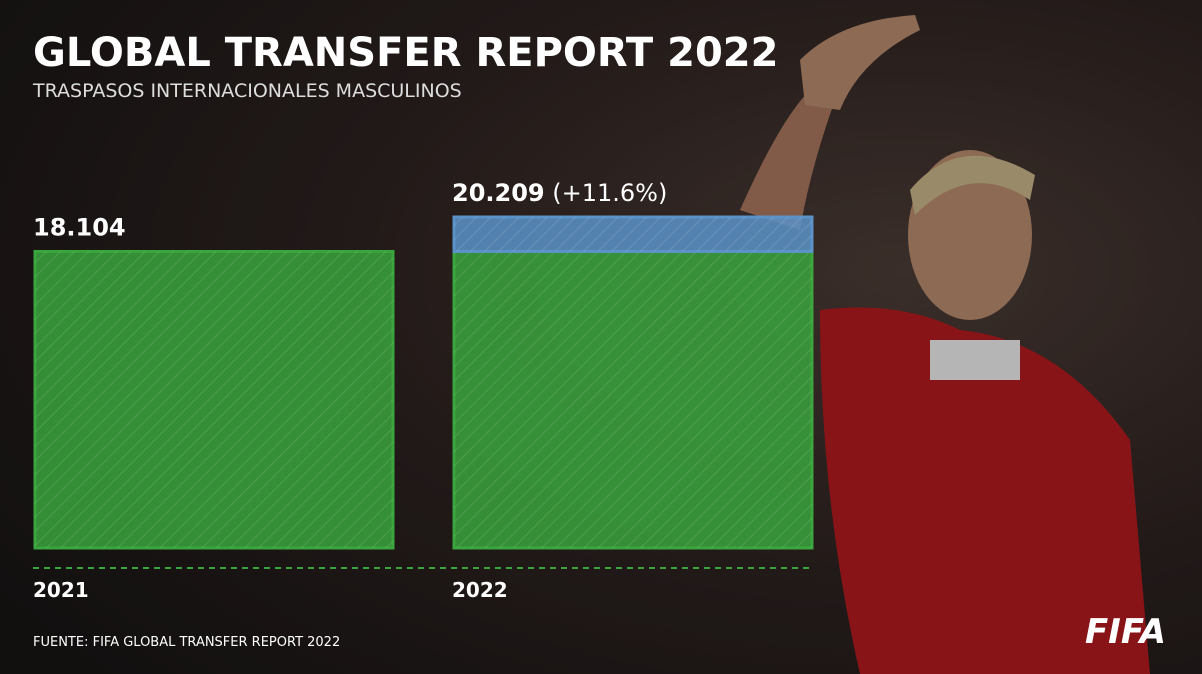  Describe the element at coordinates (61, 590) in the screenshot. I see `x-tick-label: 2021` at that location.